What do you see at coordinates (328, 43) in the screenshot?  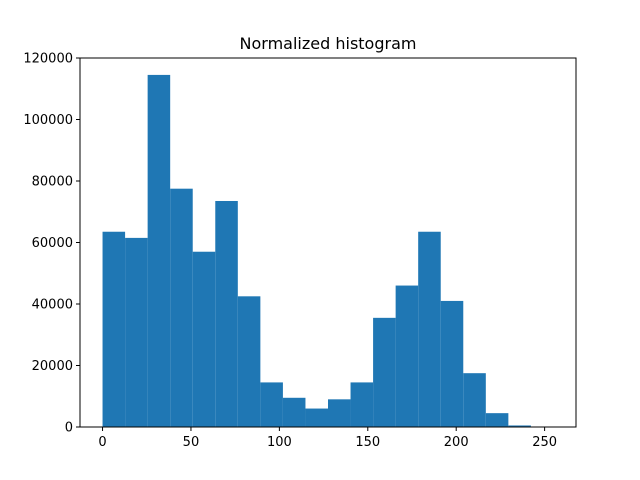 I see `chart-title: Normalized histogram` at bounding box center [328, 43].